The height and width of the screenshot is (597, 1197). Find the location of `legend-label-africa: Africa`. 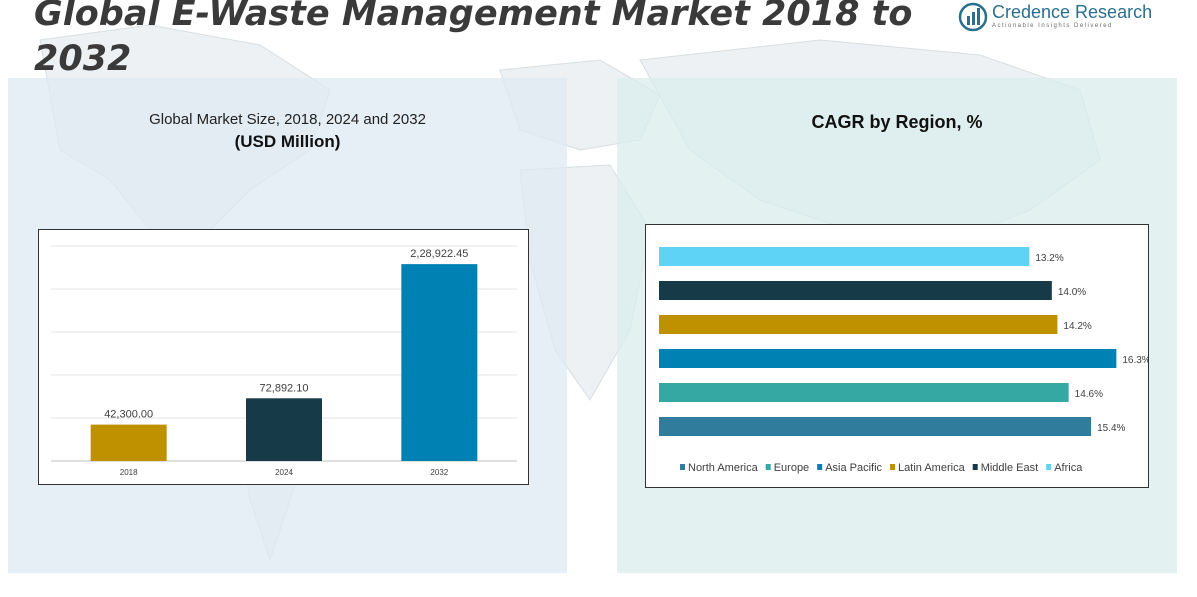

legend-label-africa: Africa is located at coordinates (1068, 468).